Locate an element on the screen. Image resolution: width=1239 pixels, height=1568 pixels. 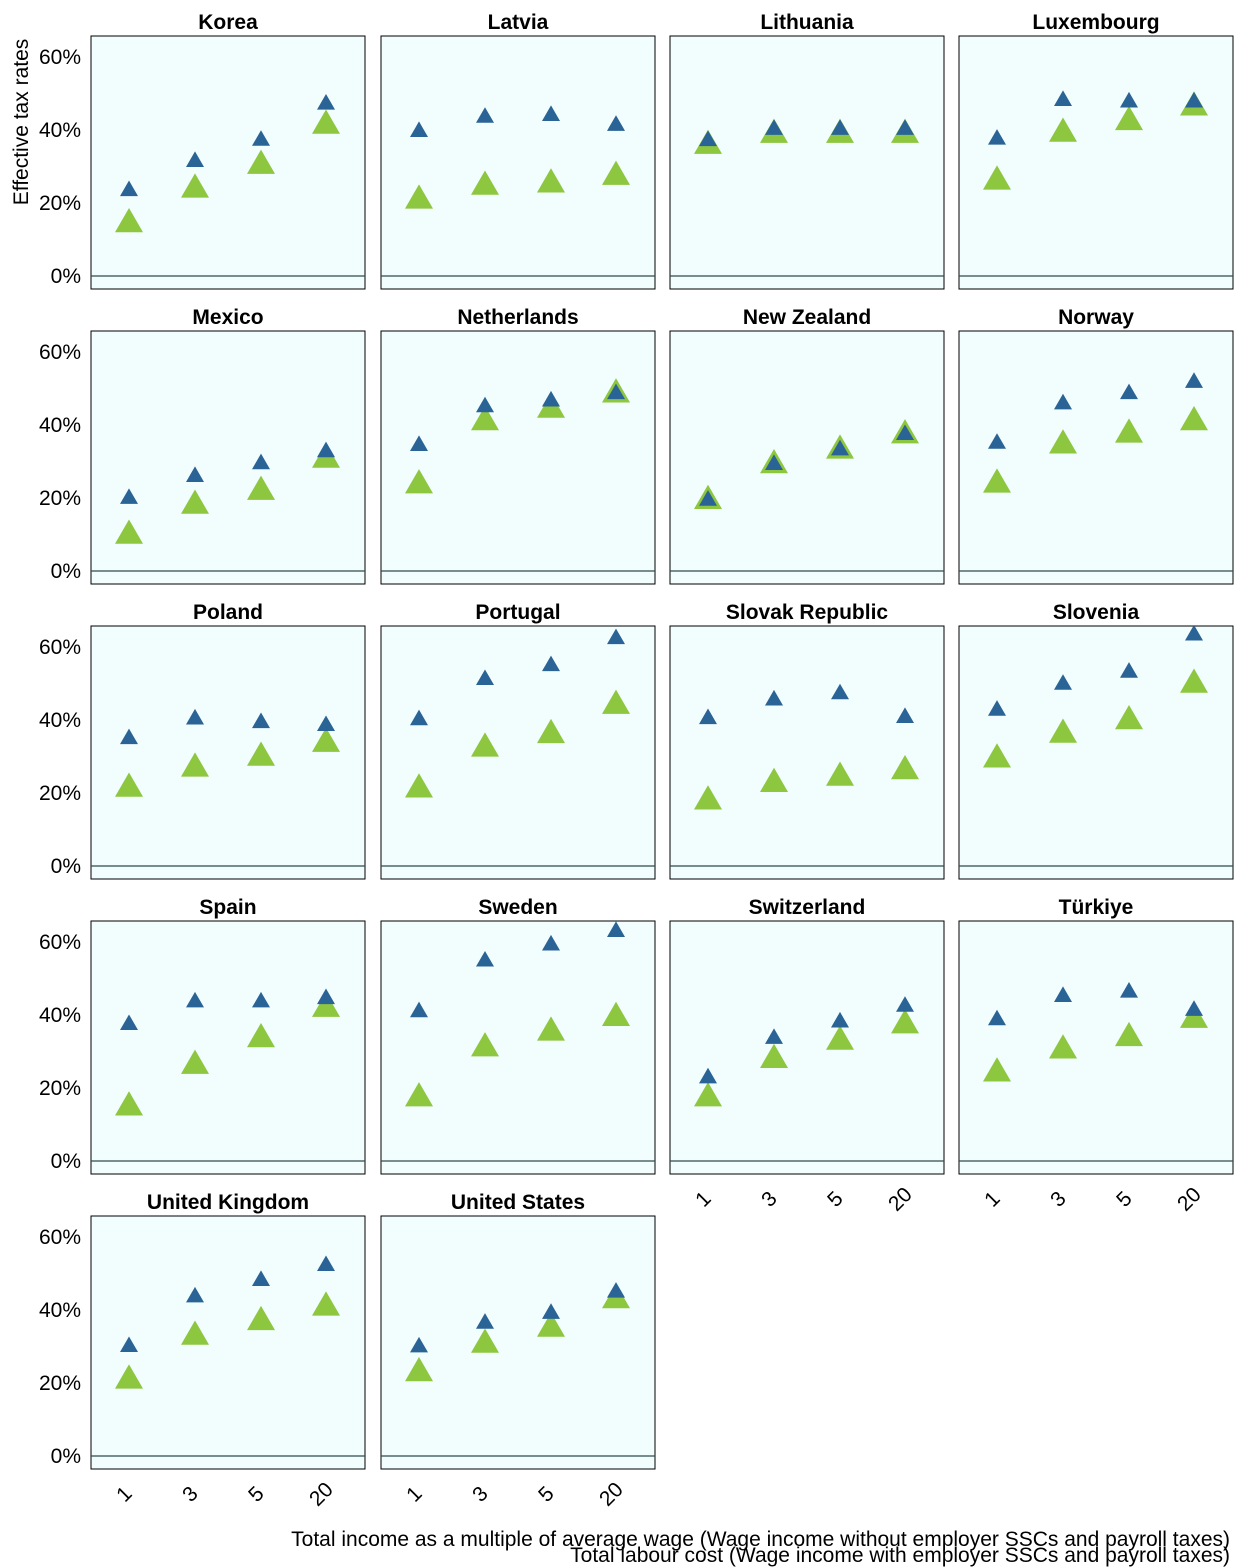
panel: Lithuania is located at coordinates (807, 150).